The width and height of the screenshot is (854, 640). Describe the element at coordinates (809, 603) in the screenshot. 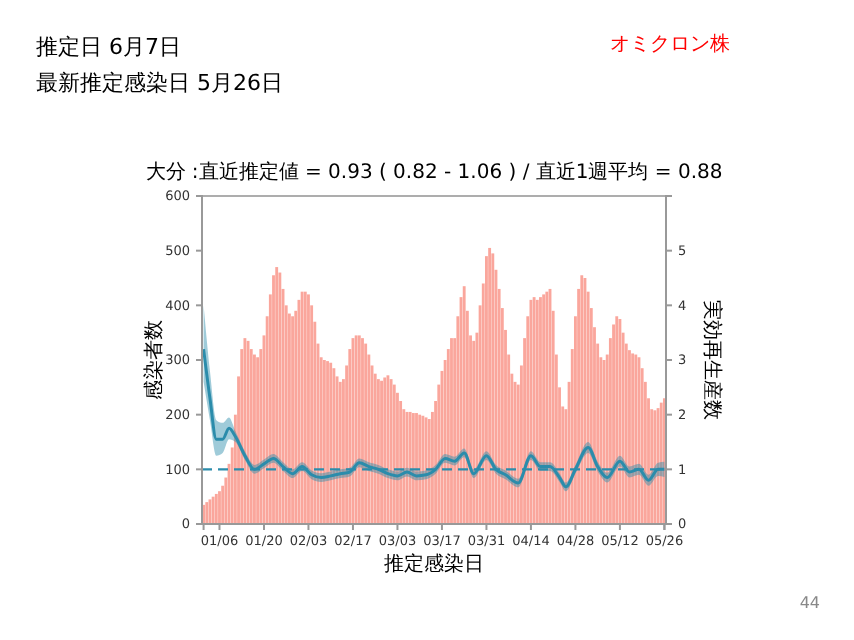

I see `text: 44` at that location.